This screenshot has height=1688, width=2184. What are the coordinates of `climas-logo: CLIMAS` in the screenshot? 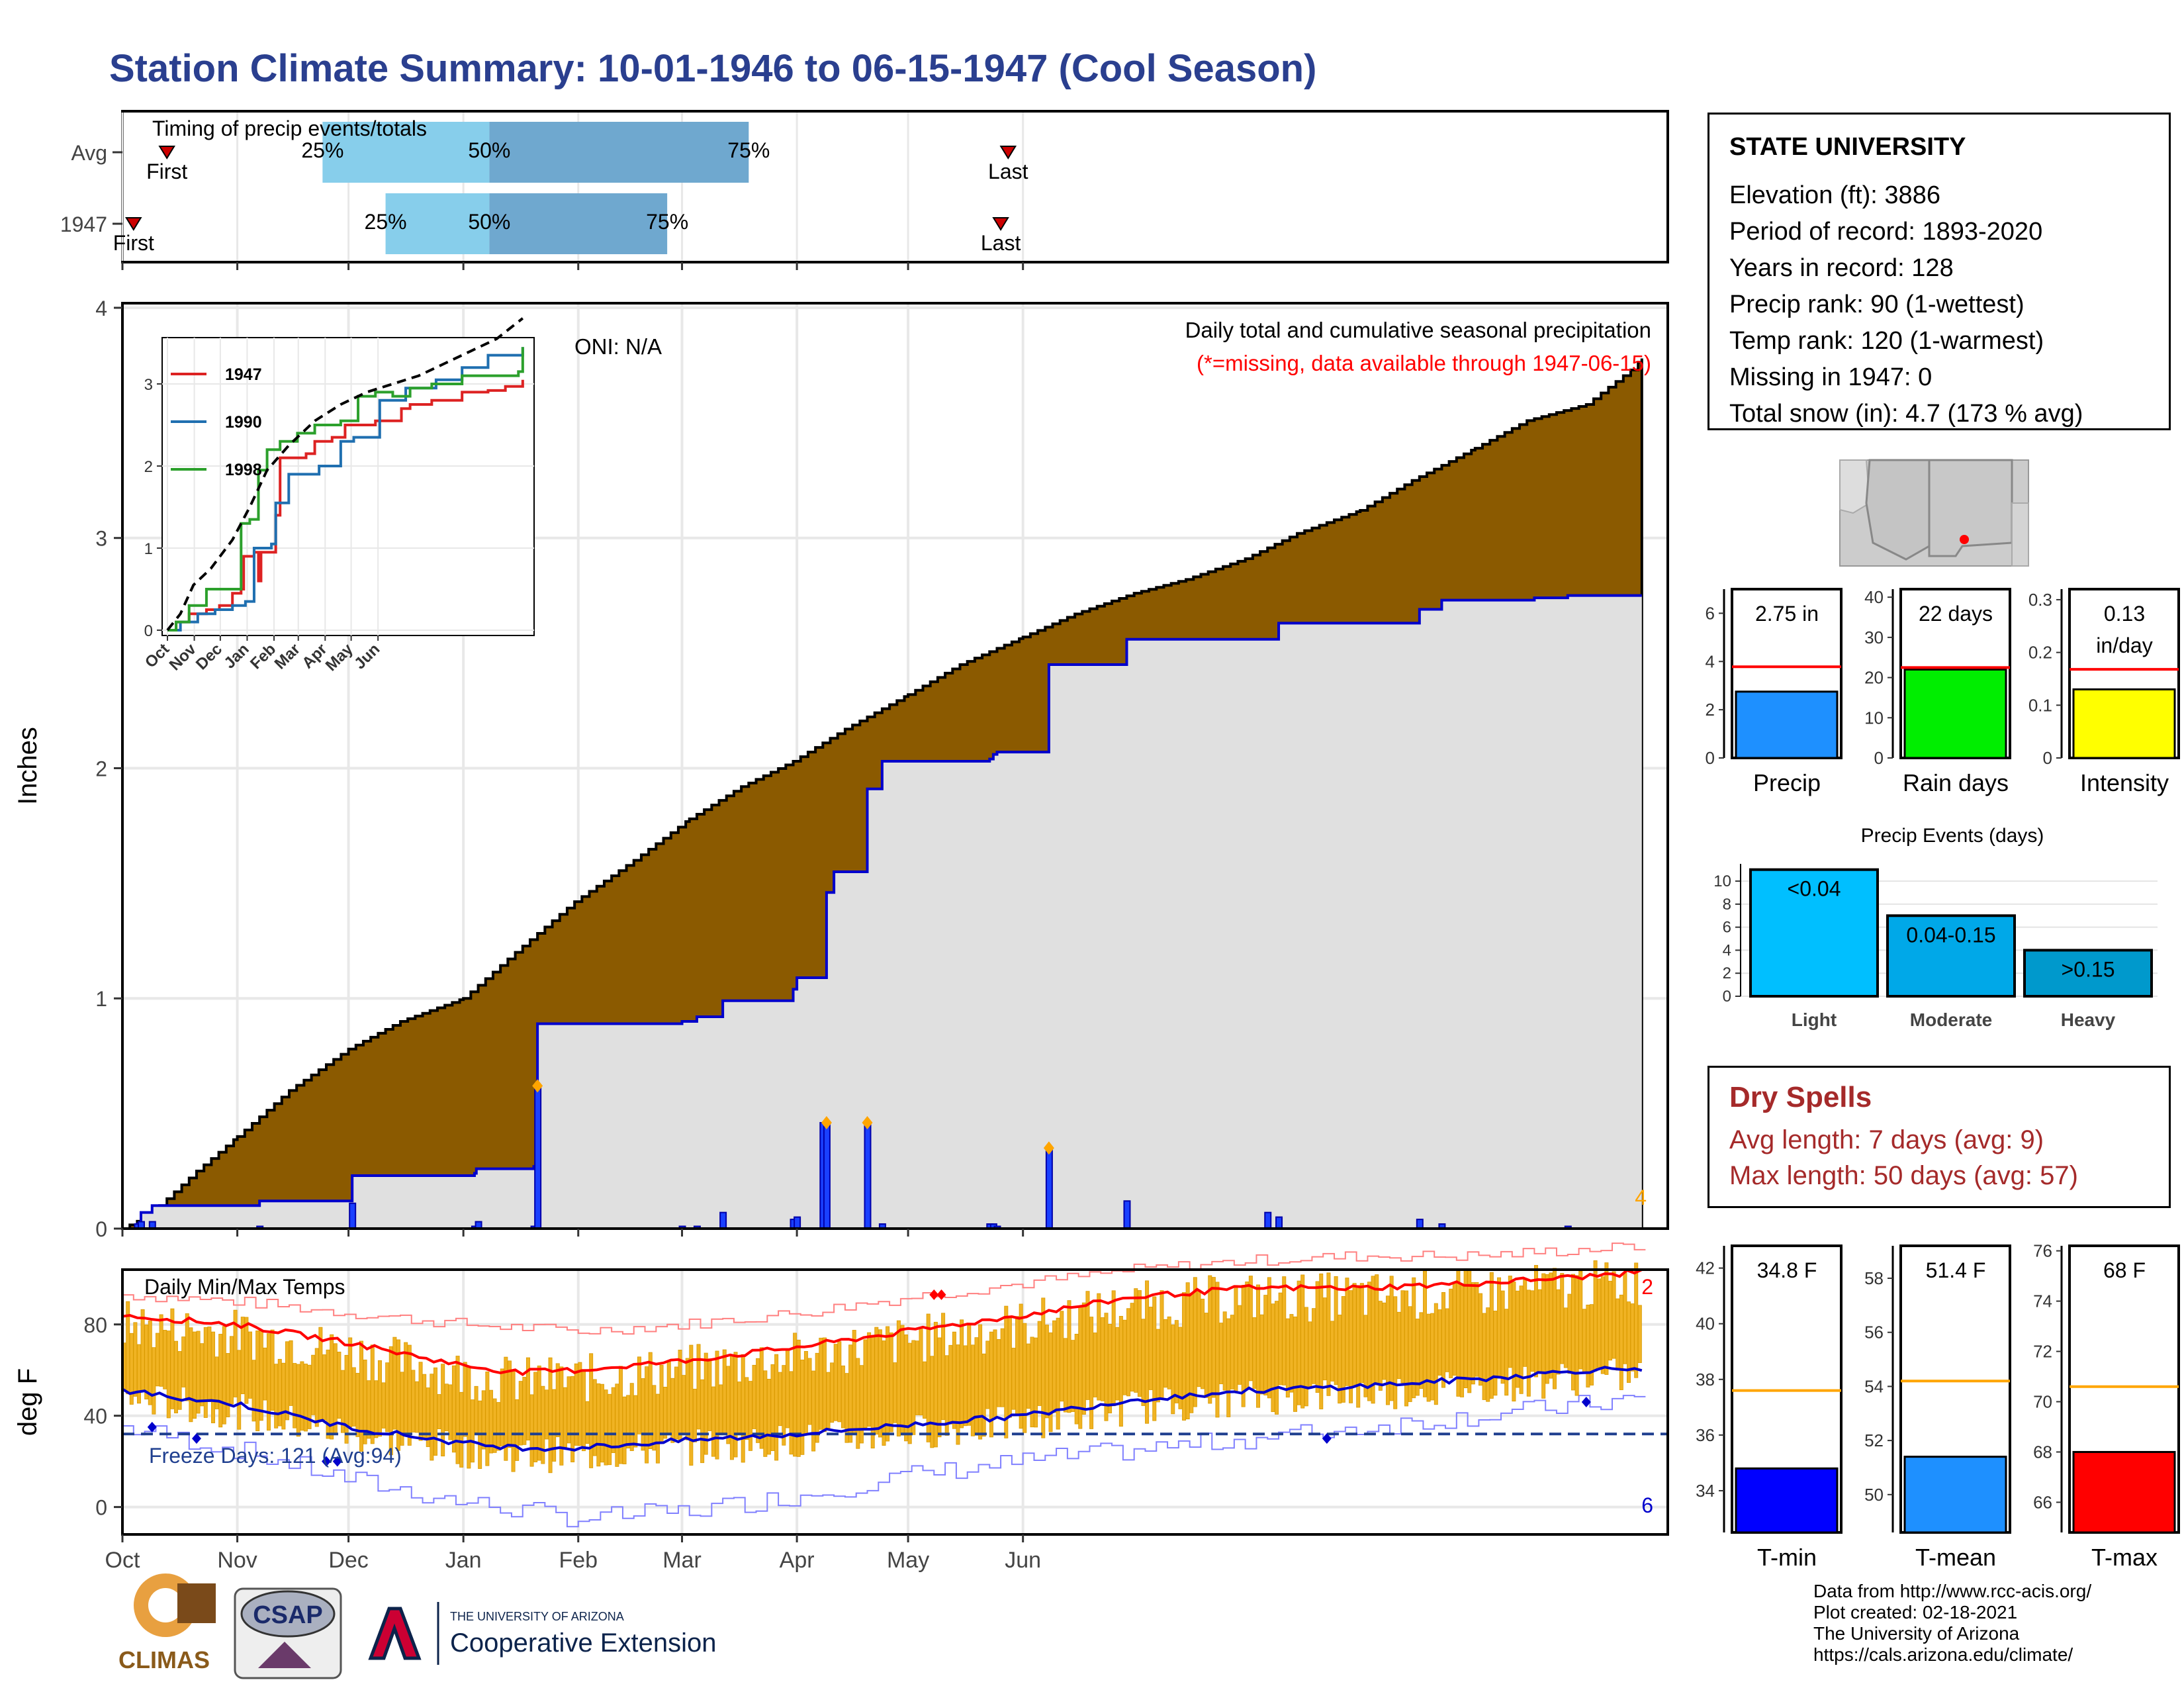 It's located at (167, 1623).